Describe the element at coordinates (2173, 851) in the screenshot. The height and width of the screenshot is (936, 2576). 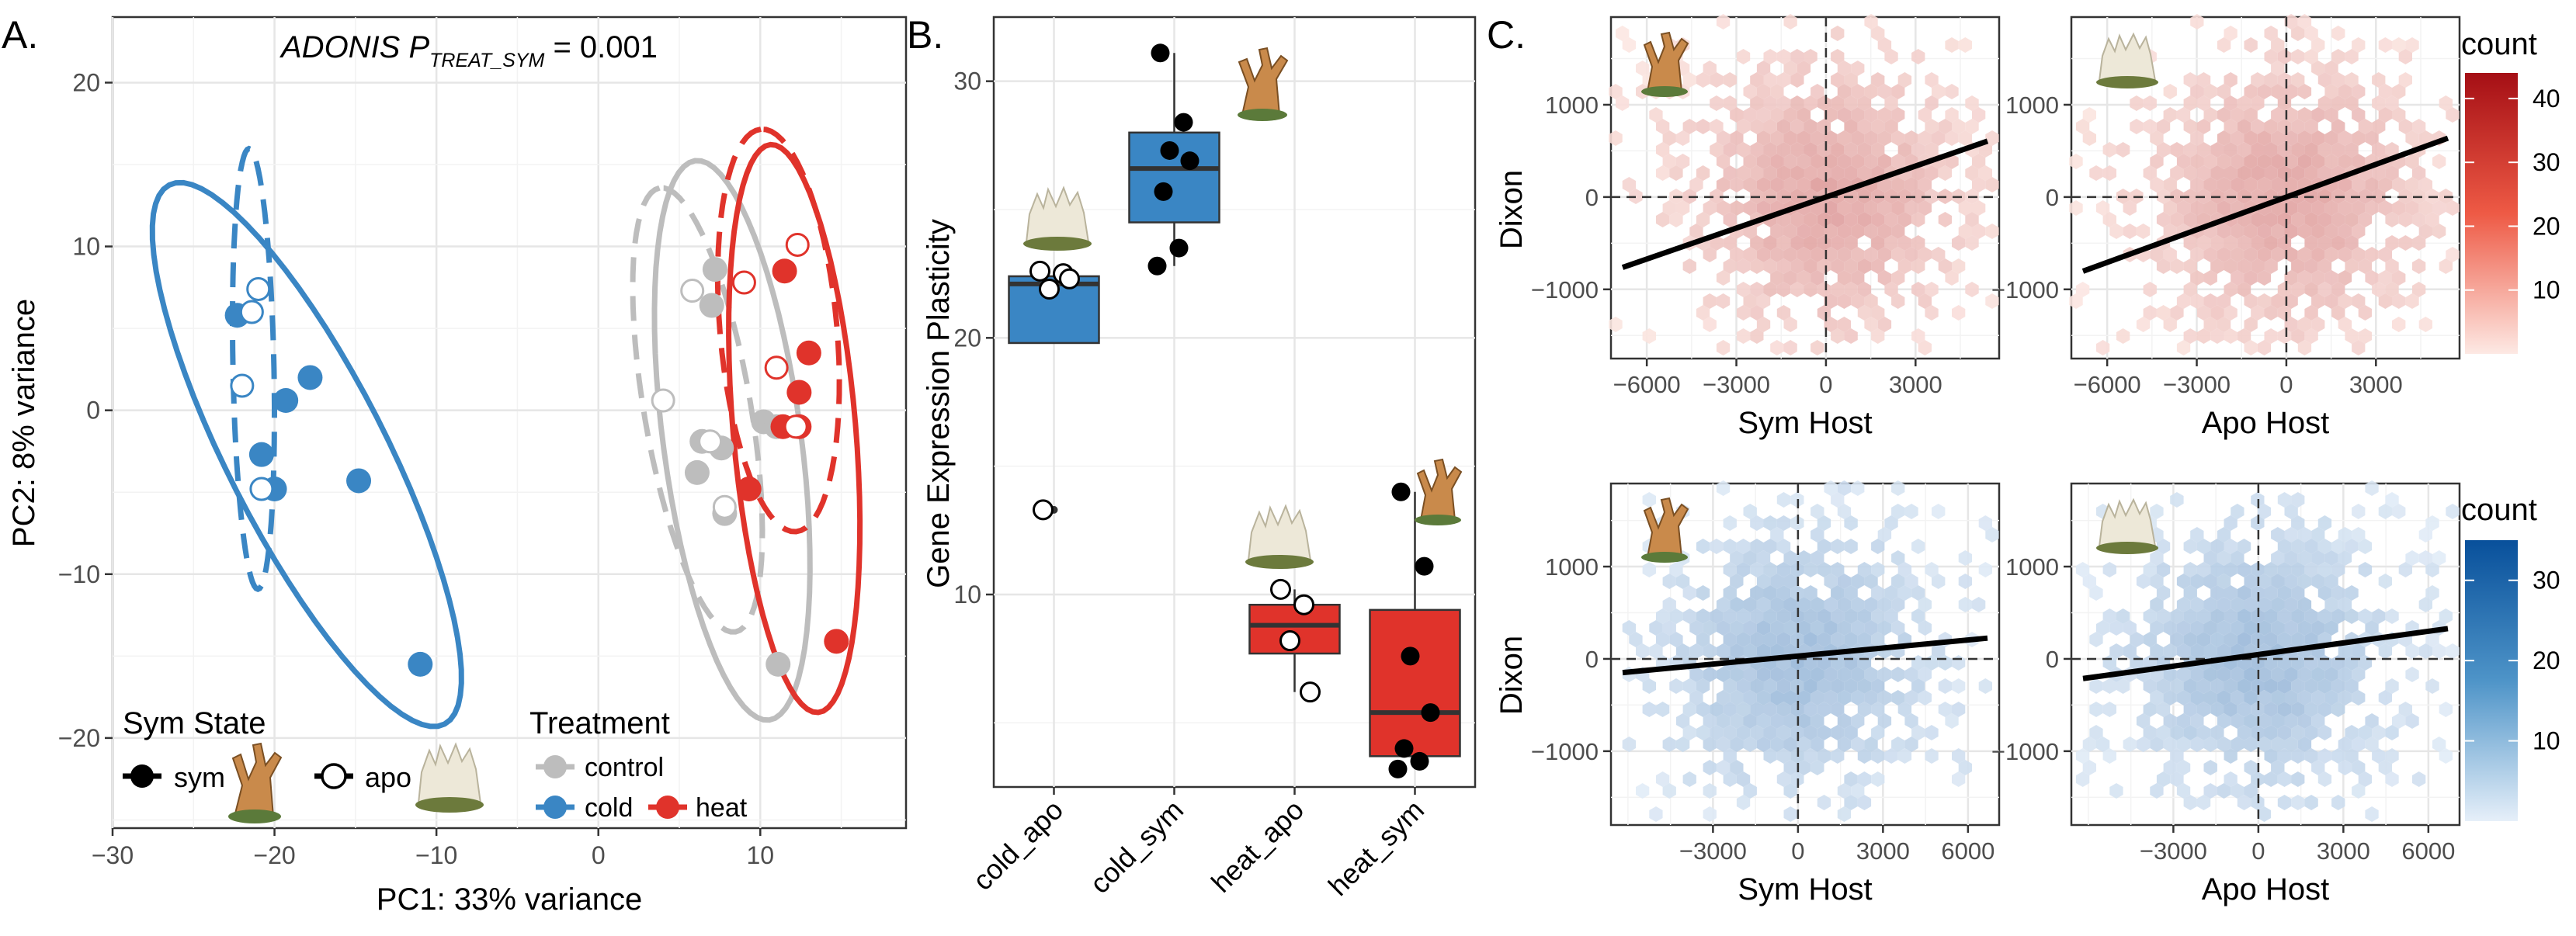
I see `hexbin-x-tick-label: −3000` at that location.